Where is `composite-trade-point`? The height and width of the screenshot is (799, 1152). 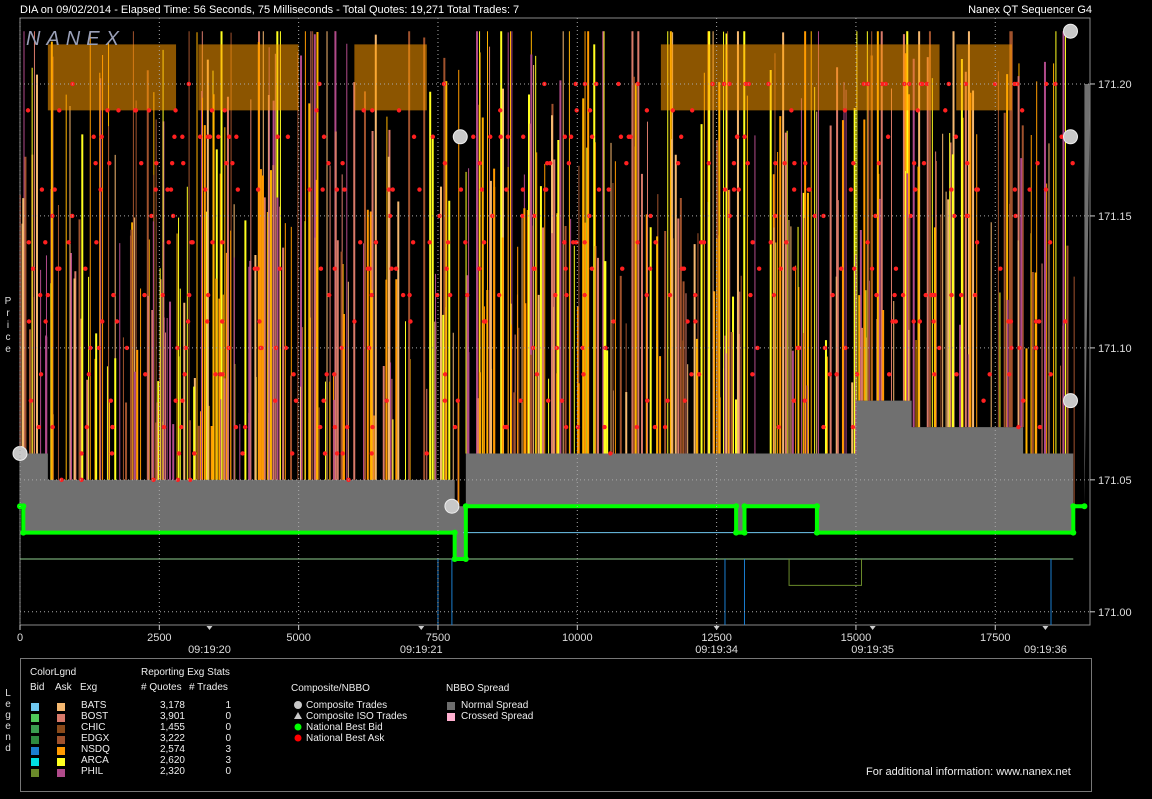
composite-trade-point is located at coordinates (452, 506).